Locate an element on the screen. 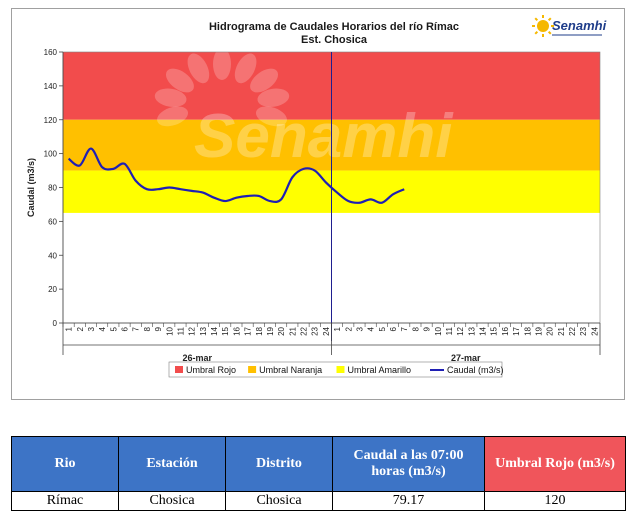 The height and width of the screenshot is (520, 636). table-row: Rímac Chosica Chosica 79.17 120 is located at coordinates (318, 501).